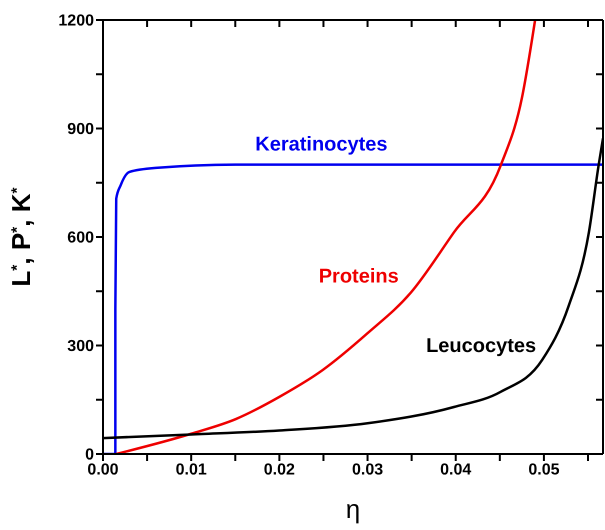  What do you see at coordinates (353, 509) in the screenshot?
I see `x-axis-title: η` at bounding box center [353, 509].